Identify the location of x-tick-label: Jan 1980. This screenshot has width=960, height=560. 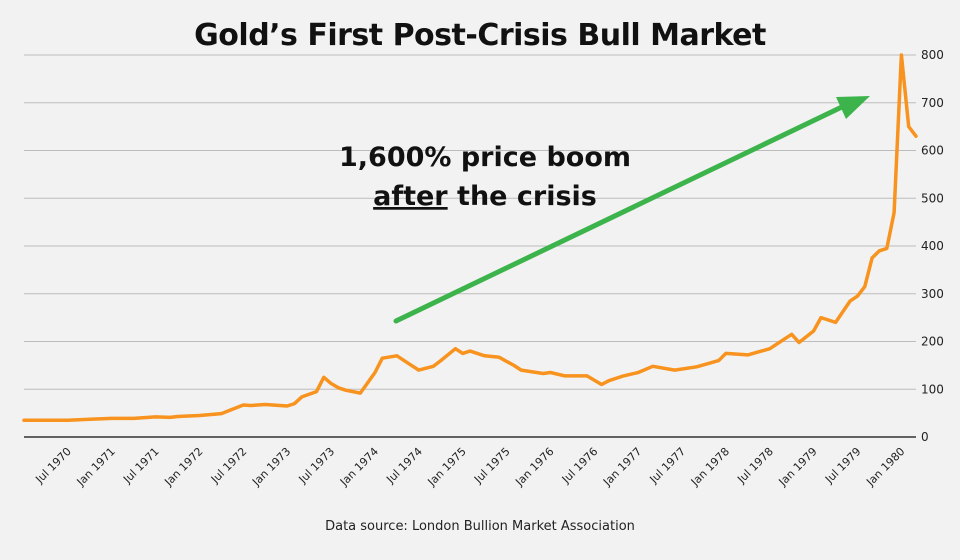
(885, 467).